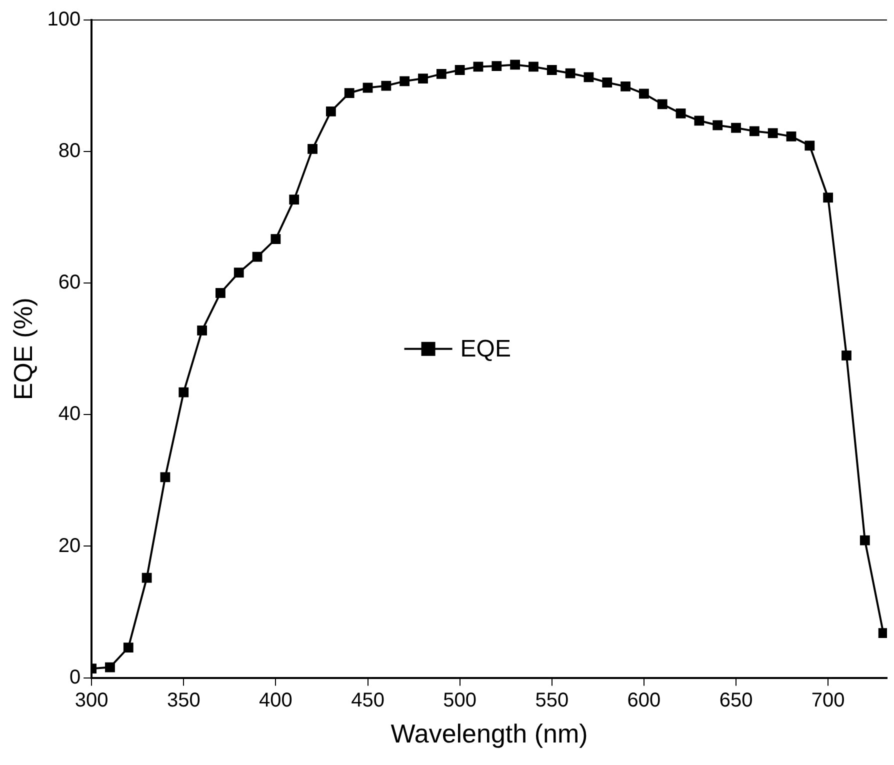 The width and height of the screenshot is (894, 765). Describe the element at coordinates (367, 700) in the screenshot. I see `x-tick-label: 450` at that location.